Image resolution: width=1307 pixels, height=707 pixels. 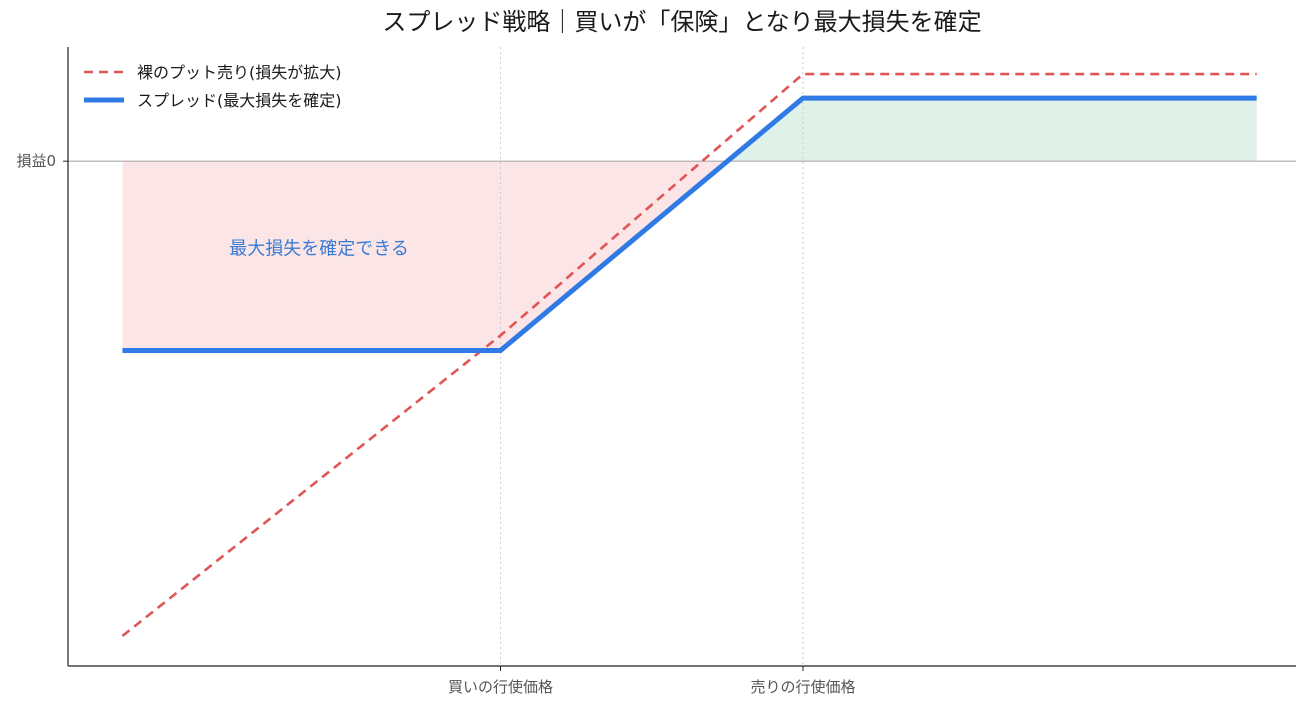 What do you see at coordinates (500, 687) in the screenshot?
I see `x-tick-label-1: 買いの行使価格` at bounding box center [500, 687].